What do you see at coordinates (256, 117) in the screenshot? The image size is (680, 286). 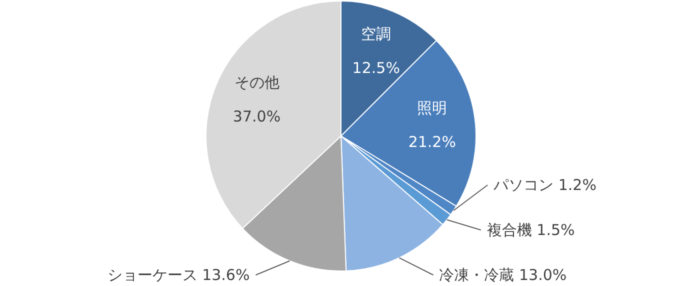 I see `data-label: 37.0%` at bounding box center [256, 117].